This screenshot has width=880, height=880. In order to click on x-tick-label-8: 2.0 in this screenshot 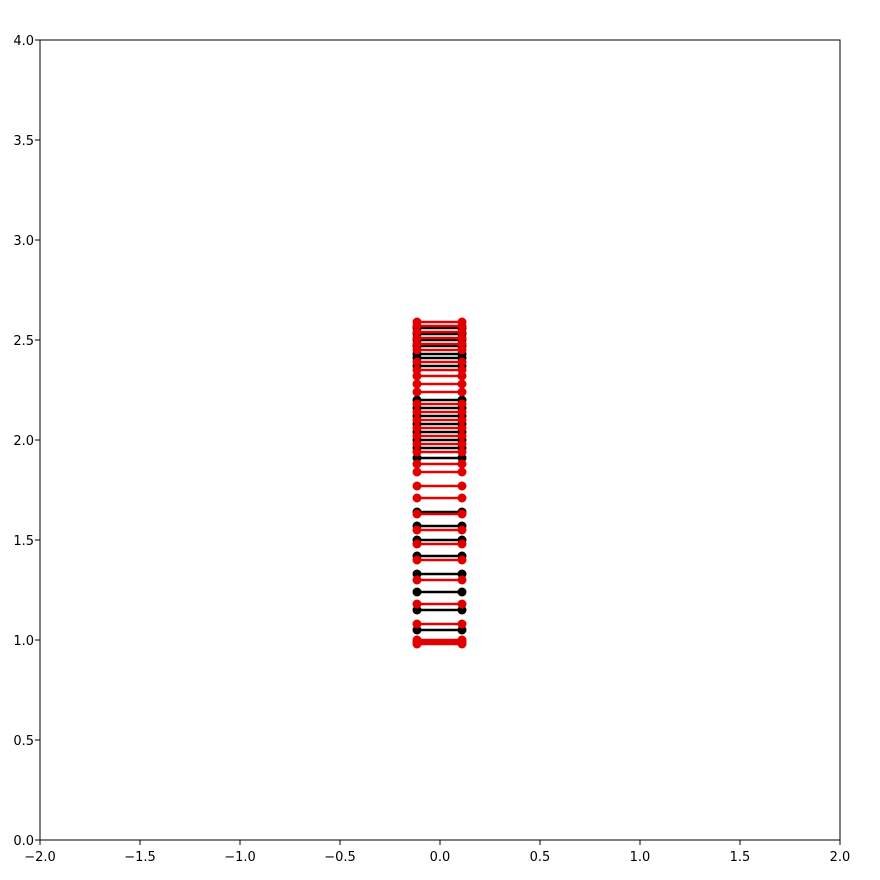, I will do `click(840, 857)`.